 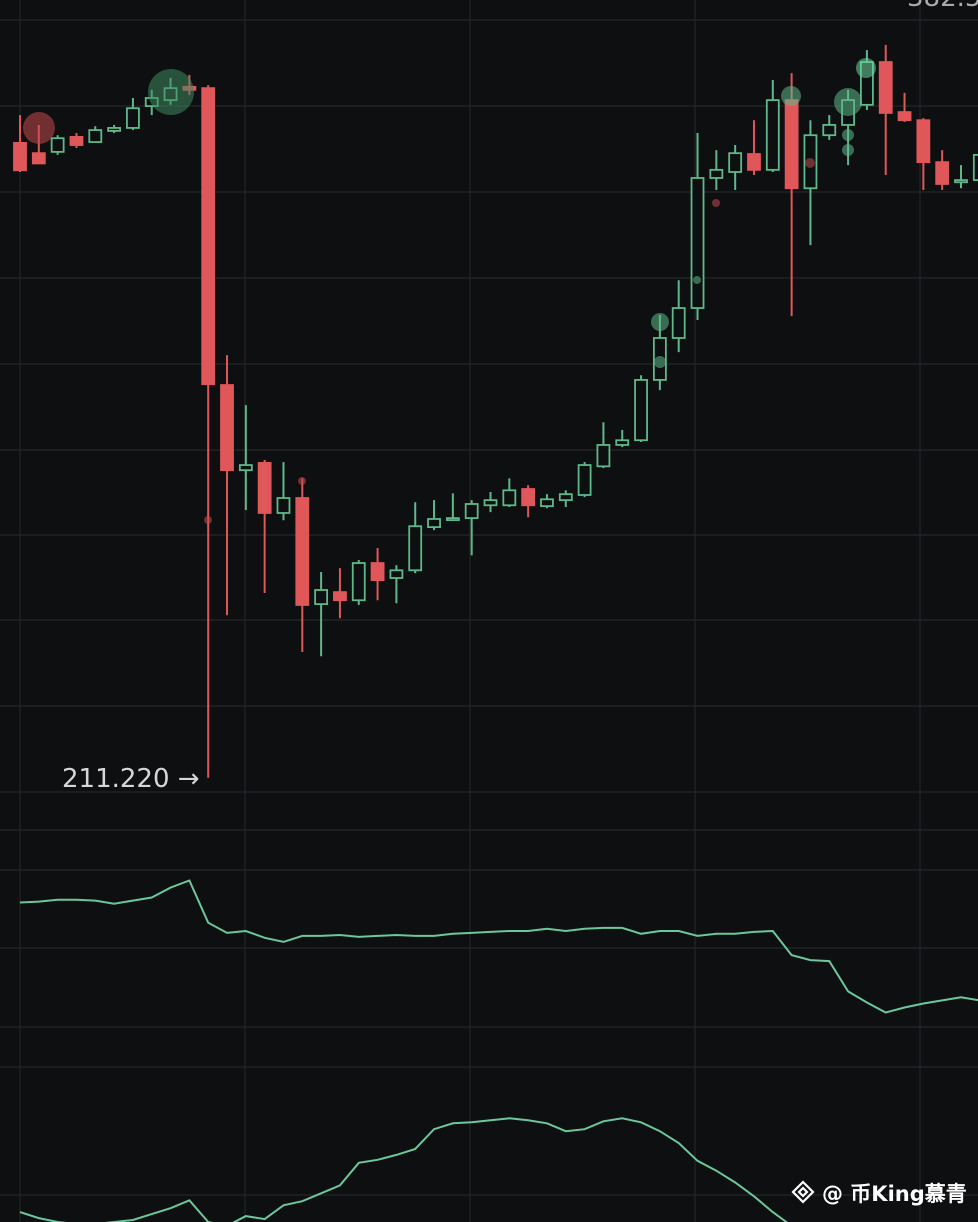 I want to click on watermark: @ 币King慕青, so click(x=879, y=1193).